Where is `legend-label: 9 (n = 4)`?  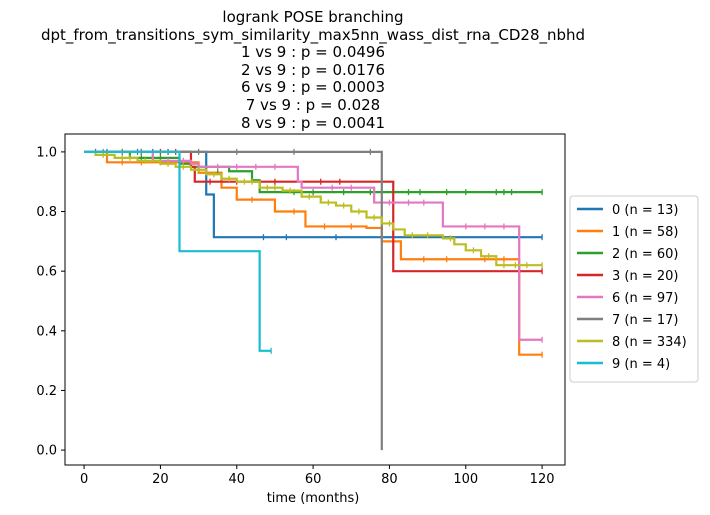 legend-label: 9 (n = 4) is located at coordinates (641, 364).